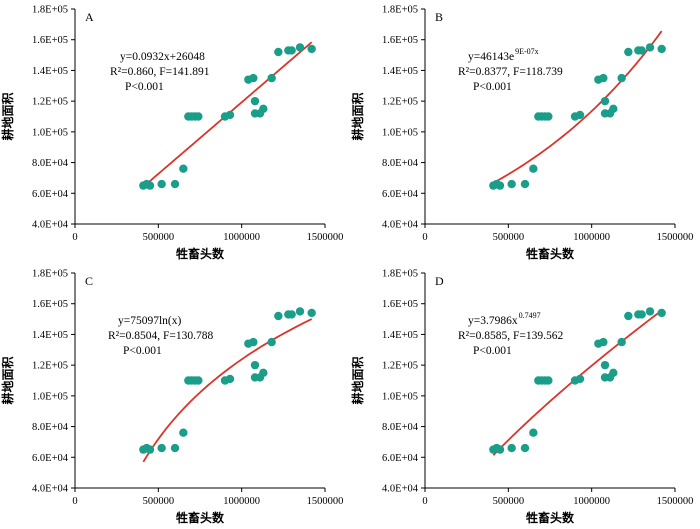 Image resolution: width=700 pixels, height=529 pixels. Describe the element at coordinates (530, 315) in the screenshot. I see `equation-exponent: 0.7497` at that location.